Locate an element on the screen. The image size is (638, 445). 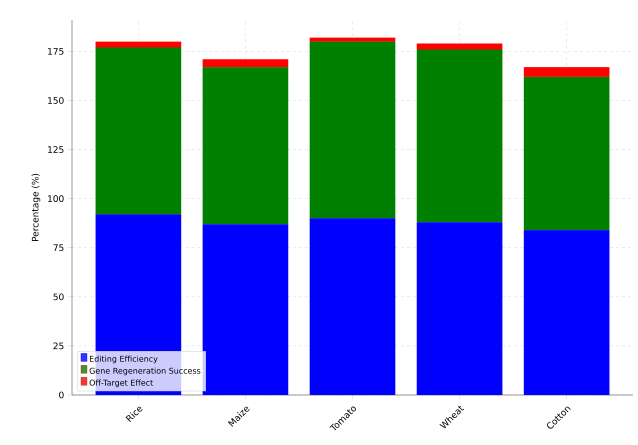
y-tick-label: 125 is located at coordinates (56, 149).